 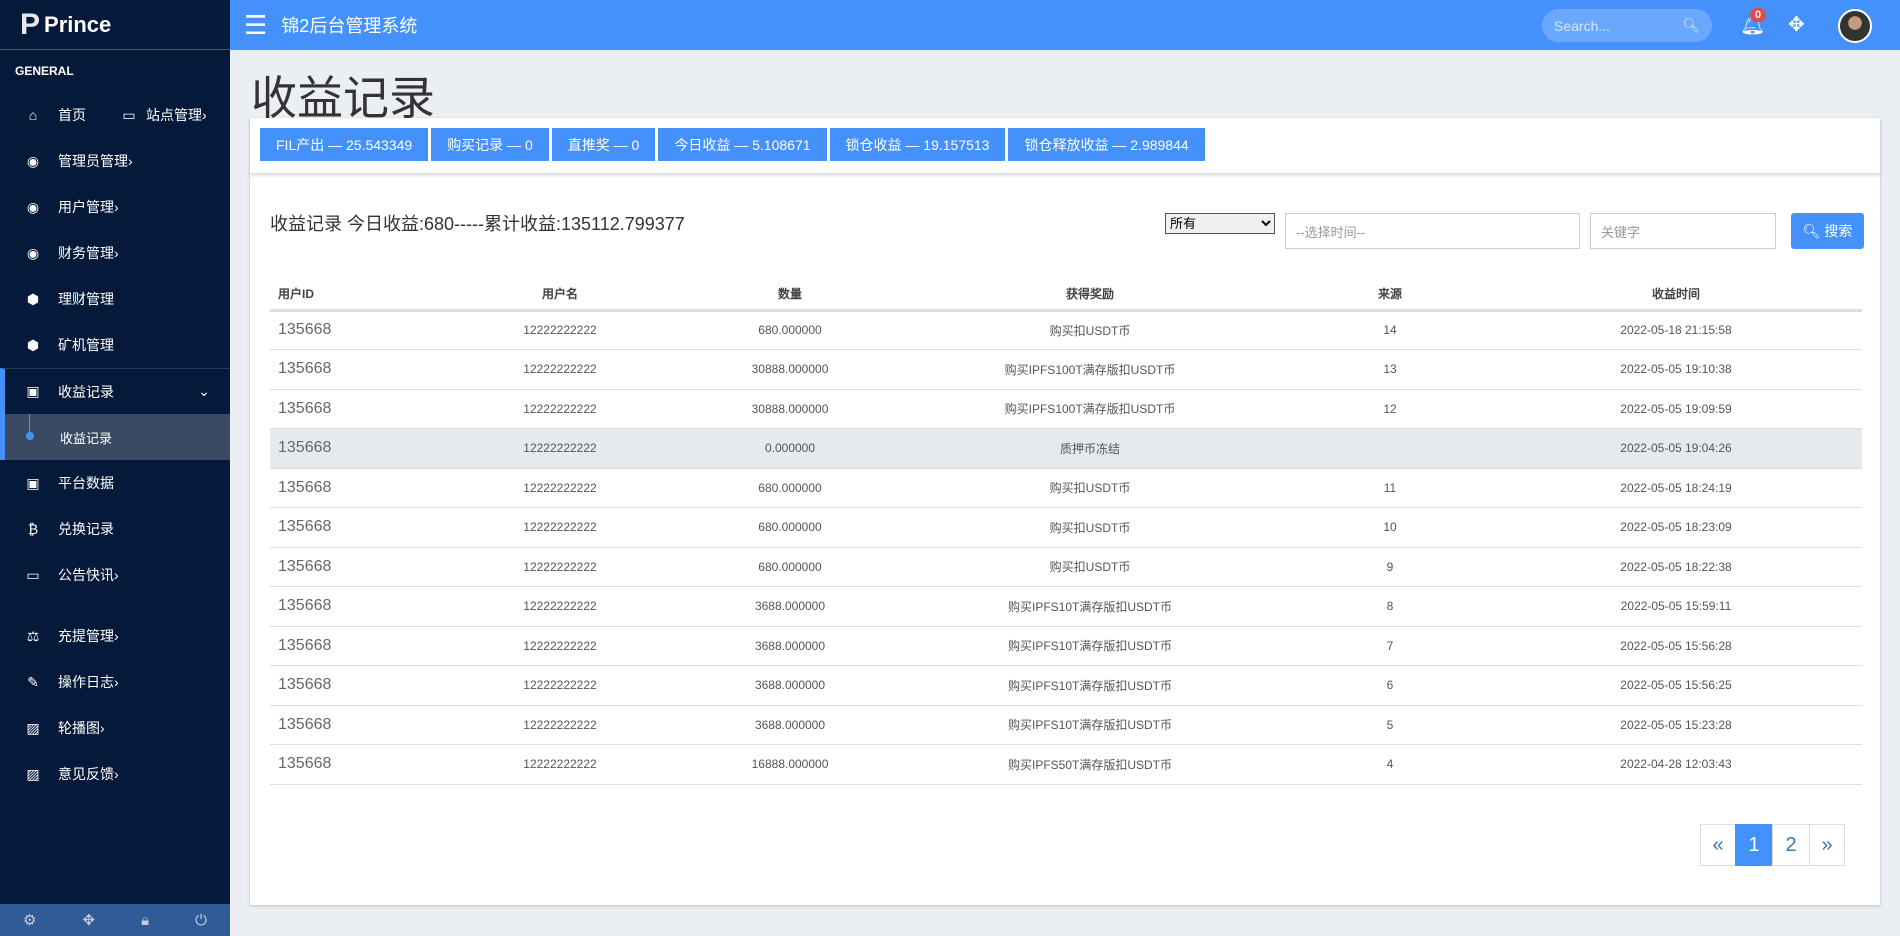 I want to click on filter-bar: 所有 --选择时间-- 关键字 🔍︎ 搜索, so click(x=1514, y=231).